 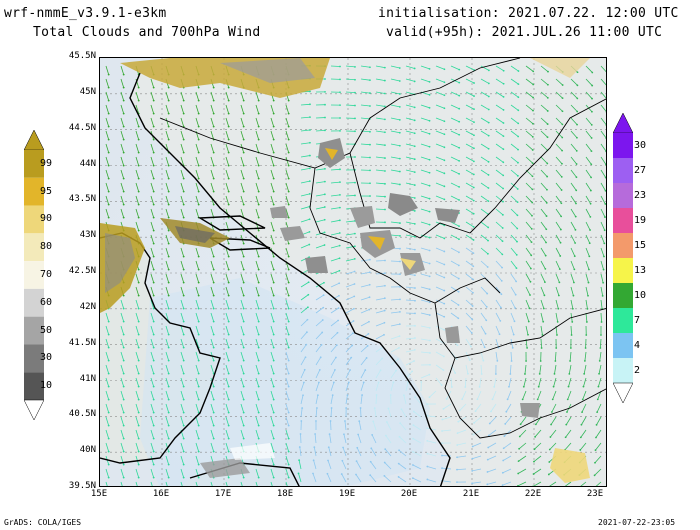 What do you see at coordinates (640, 170) in the screenshot?
I see `colorbar-label: 27` at bounding box center [640, 170].